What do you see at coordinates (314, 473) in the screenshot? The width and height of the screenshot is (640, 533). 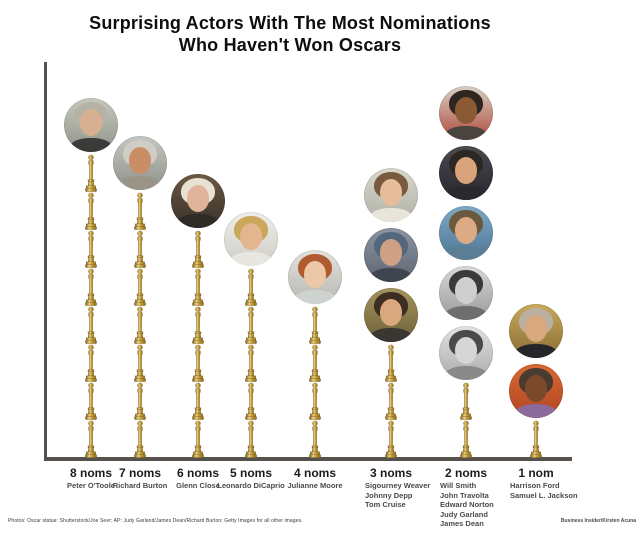 I see `category-label-4-noms: 4 noms` at bounding box center [314, 473].